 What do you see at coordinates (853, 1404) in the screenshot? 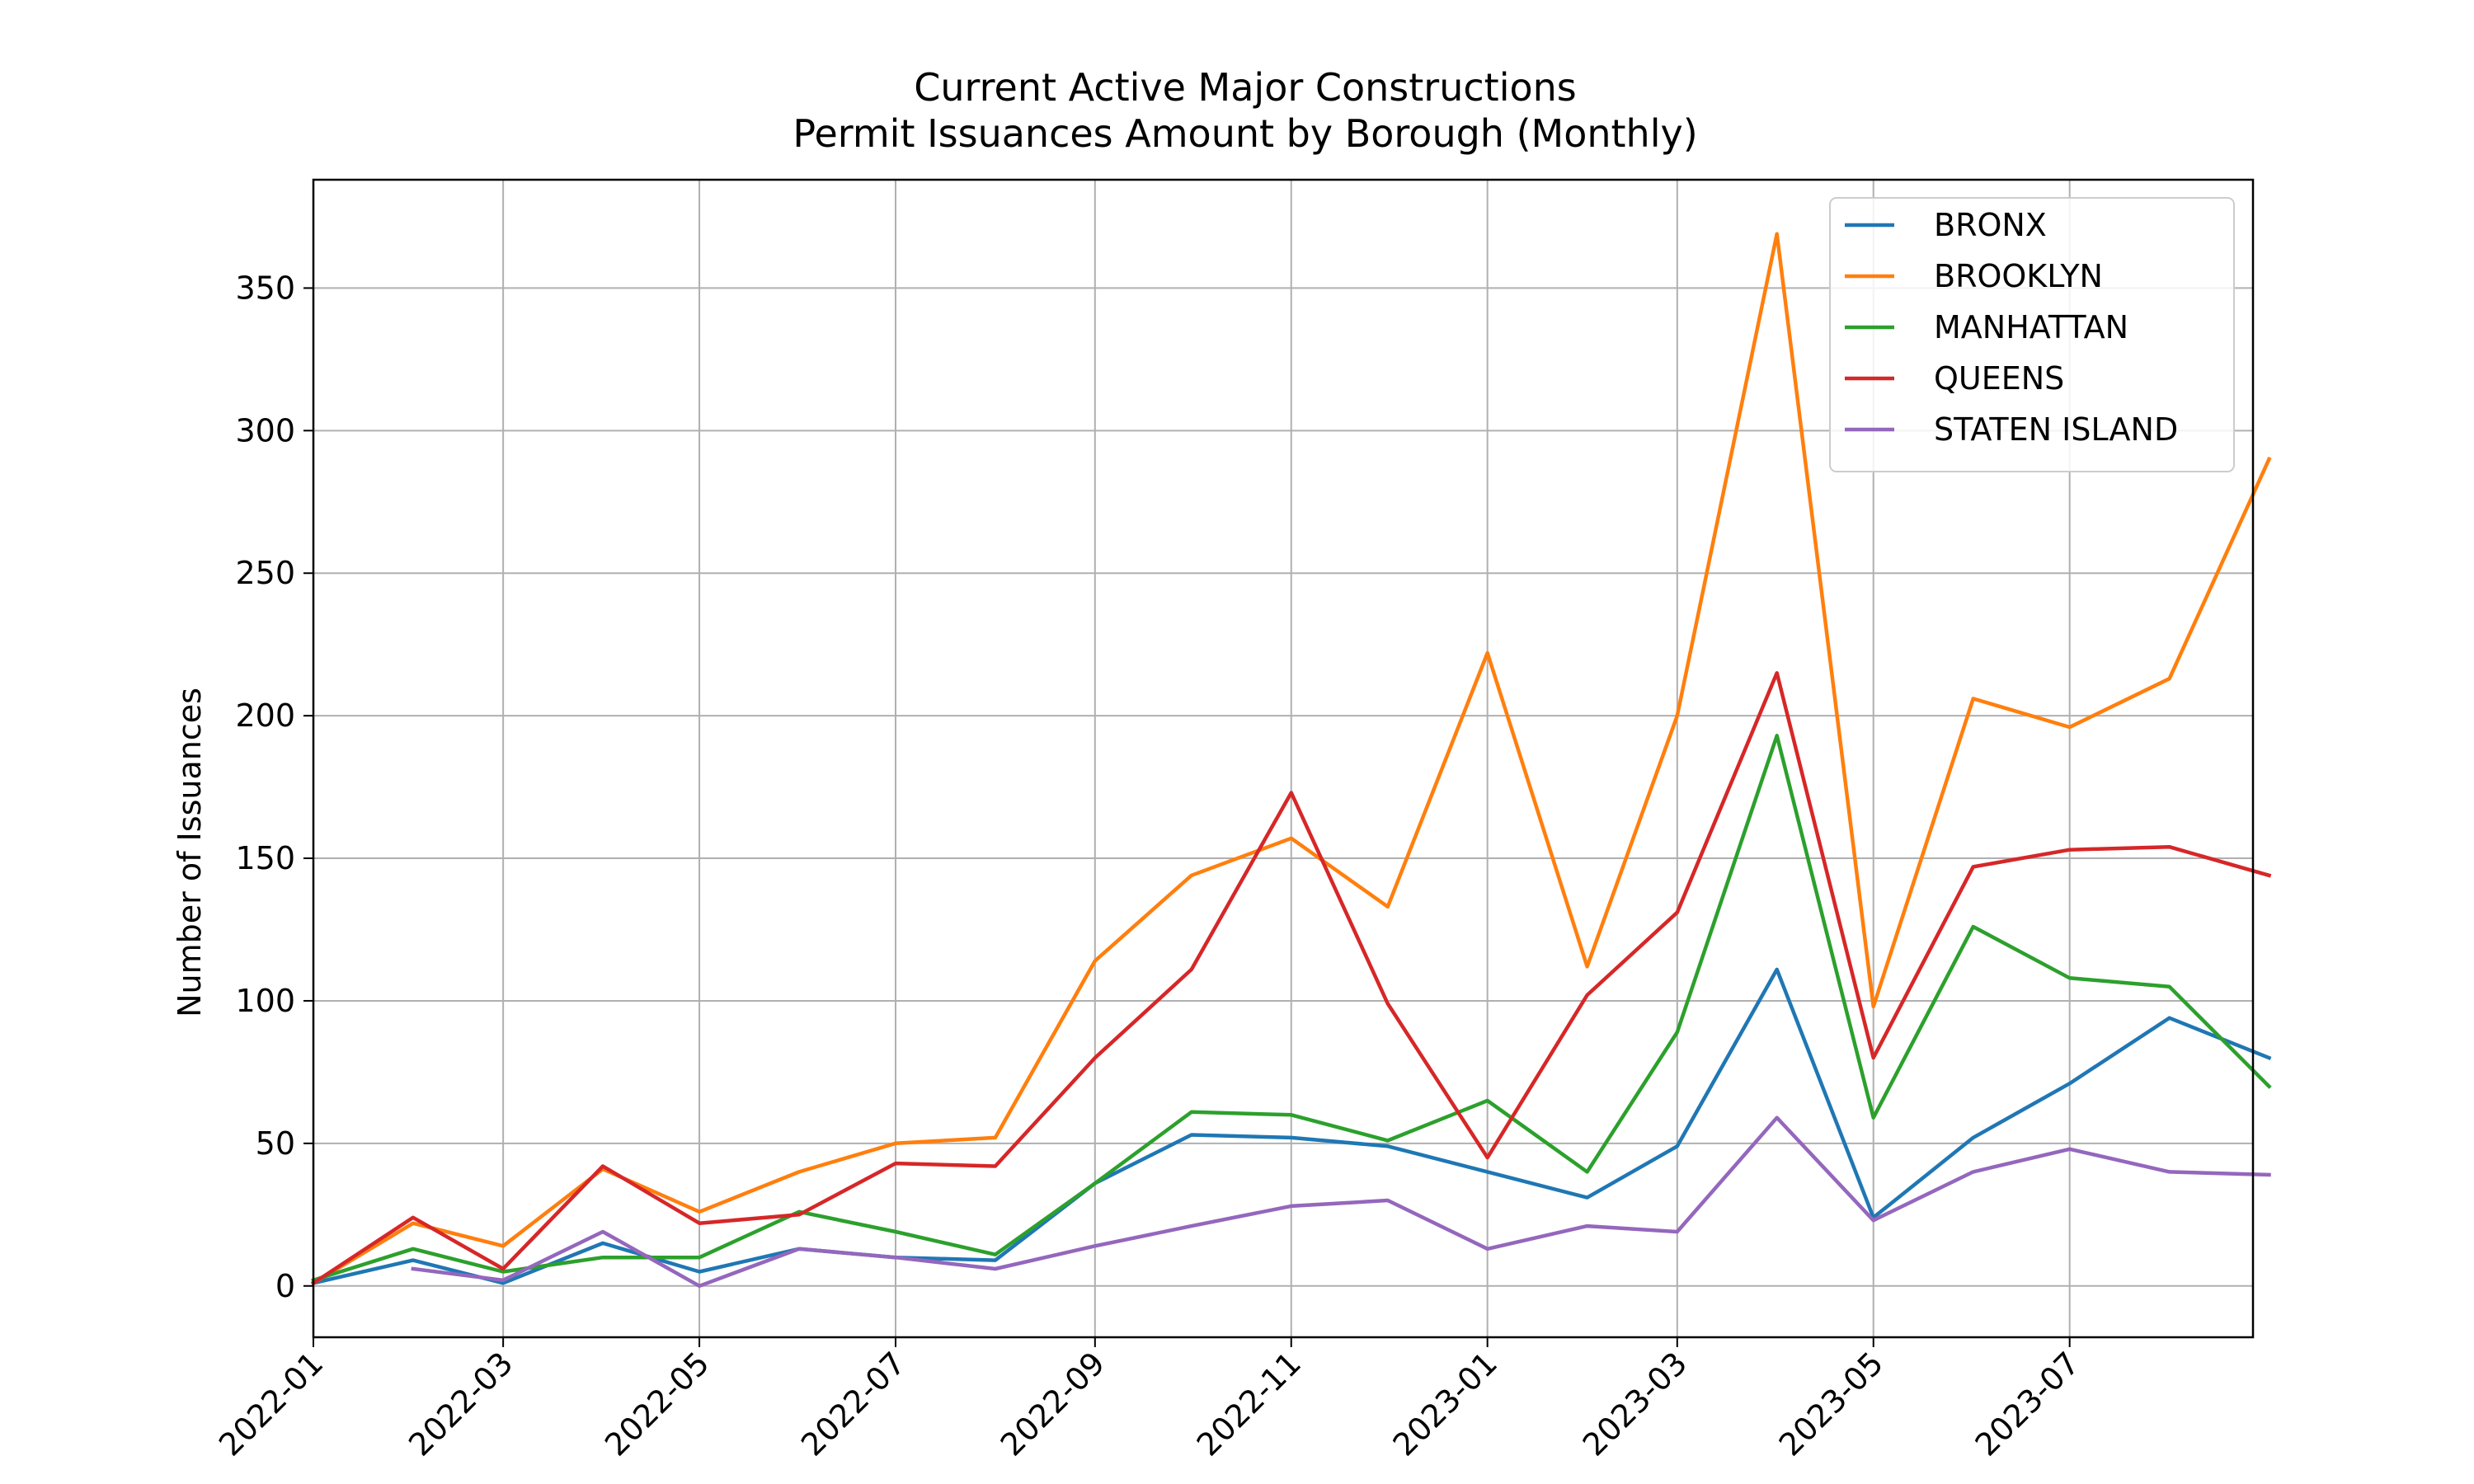
I see `x-tick-label: 2022-07` at bounding box center [853, 1404].